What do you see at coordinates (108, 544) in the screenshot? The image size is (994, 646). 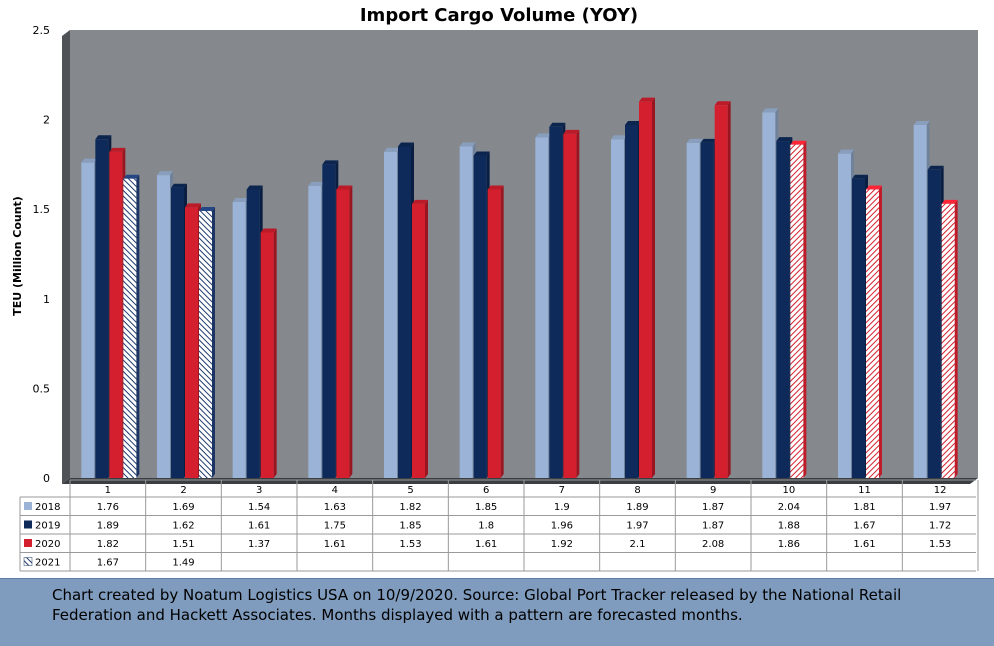 I see `table-cell-2020-1: 1.82` at bounding box center [108, 544].